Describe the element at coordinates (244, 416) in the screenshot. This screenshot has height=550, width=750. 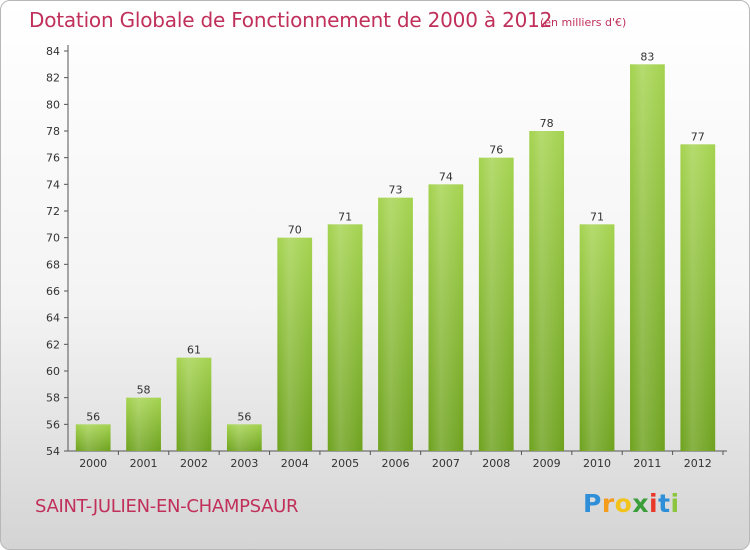
I see `data-label-2003: 56` at that location.